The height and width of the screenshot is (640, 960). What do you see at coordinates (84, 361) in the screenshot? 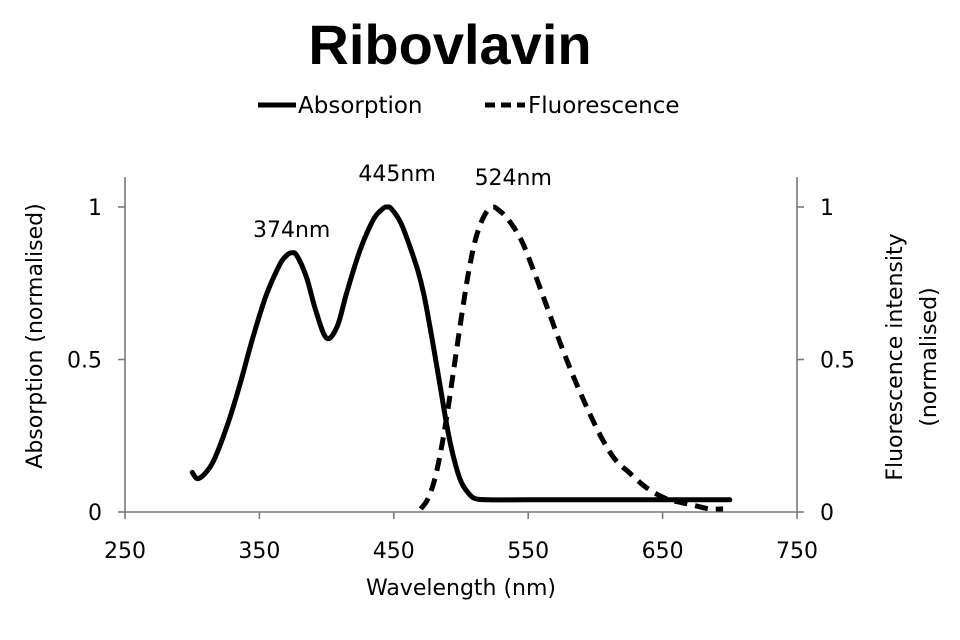
I see `y-left-tick-label-1: 0.5` at bounding box center [84, 361].